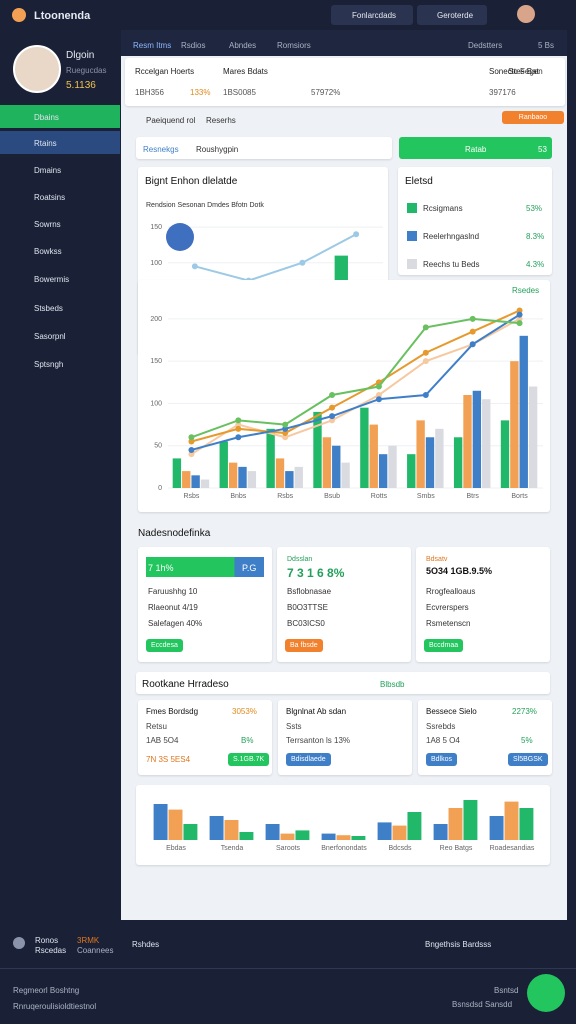 This screenshot has height=1024, width=576. What do you see at coordinates (458, 944) in the screenshot?
I see `bottom-right: Bngethsis Bardsss` at bounding box center [458, 944].